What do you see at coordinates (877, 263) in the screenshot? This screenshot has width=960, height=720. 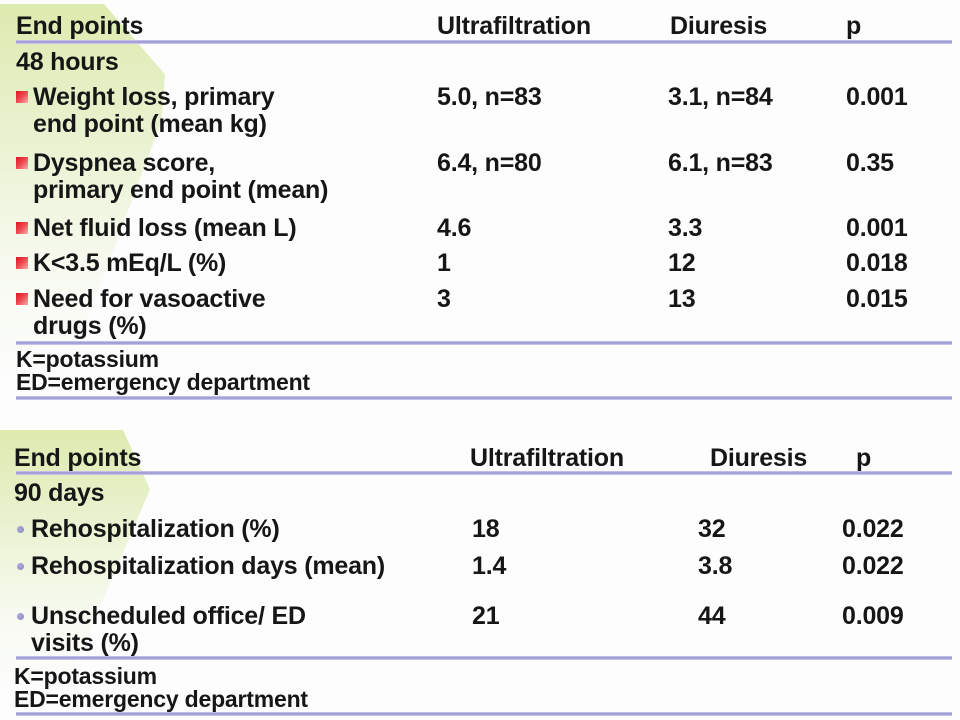 I see `cell-p: 0.018` at bounding box center [877, 263].